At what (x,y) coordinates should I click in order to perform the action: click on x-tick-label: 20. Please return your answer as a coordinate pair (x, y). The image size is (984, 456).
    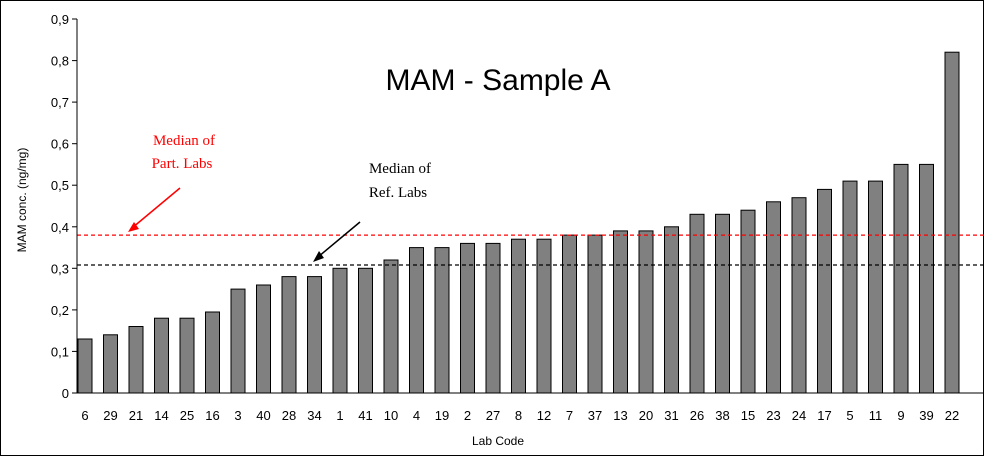
    Looking at the image, I should click on (646, 415).